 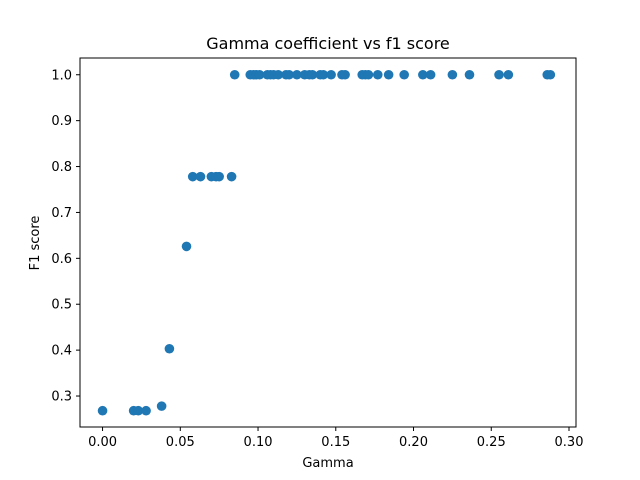 What do you see at coordinates (61, 259) in the screenshot?
I see `y-tick-label: 0.6` at bounding box center [61, 259].